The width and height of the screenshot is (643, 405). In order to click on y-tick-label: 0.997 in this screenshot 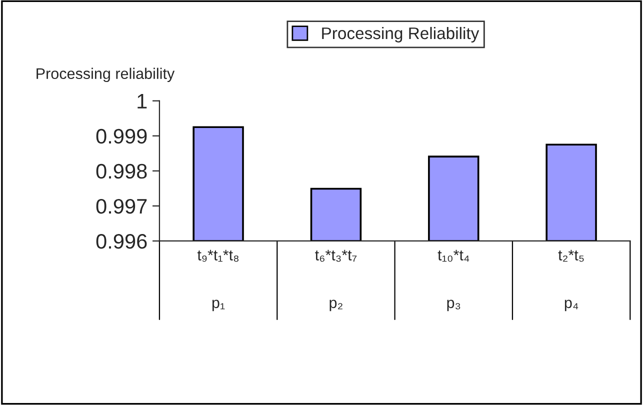, I will do `click(121, 206)`.